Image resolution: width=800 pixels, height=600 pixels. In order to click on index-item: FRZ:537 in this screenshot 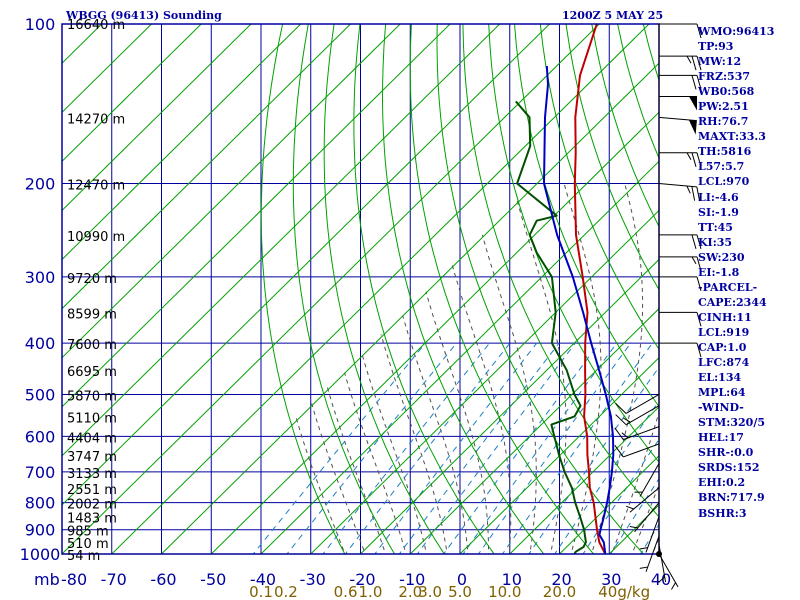, I will do `click(724, 77)`.